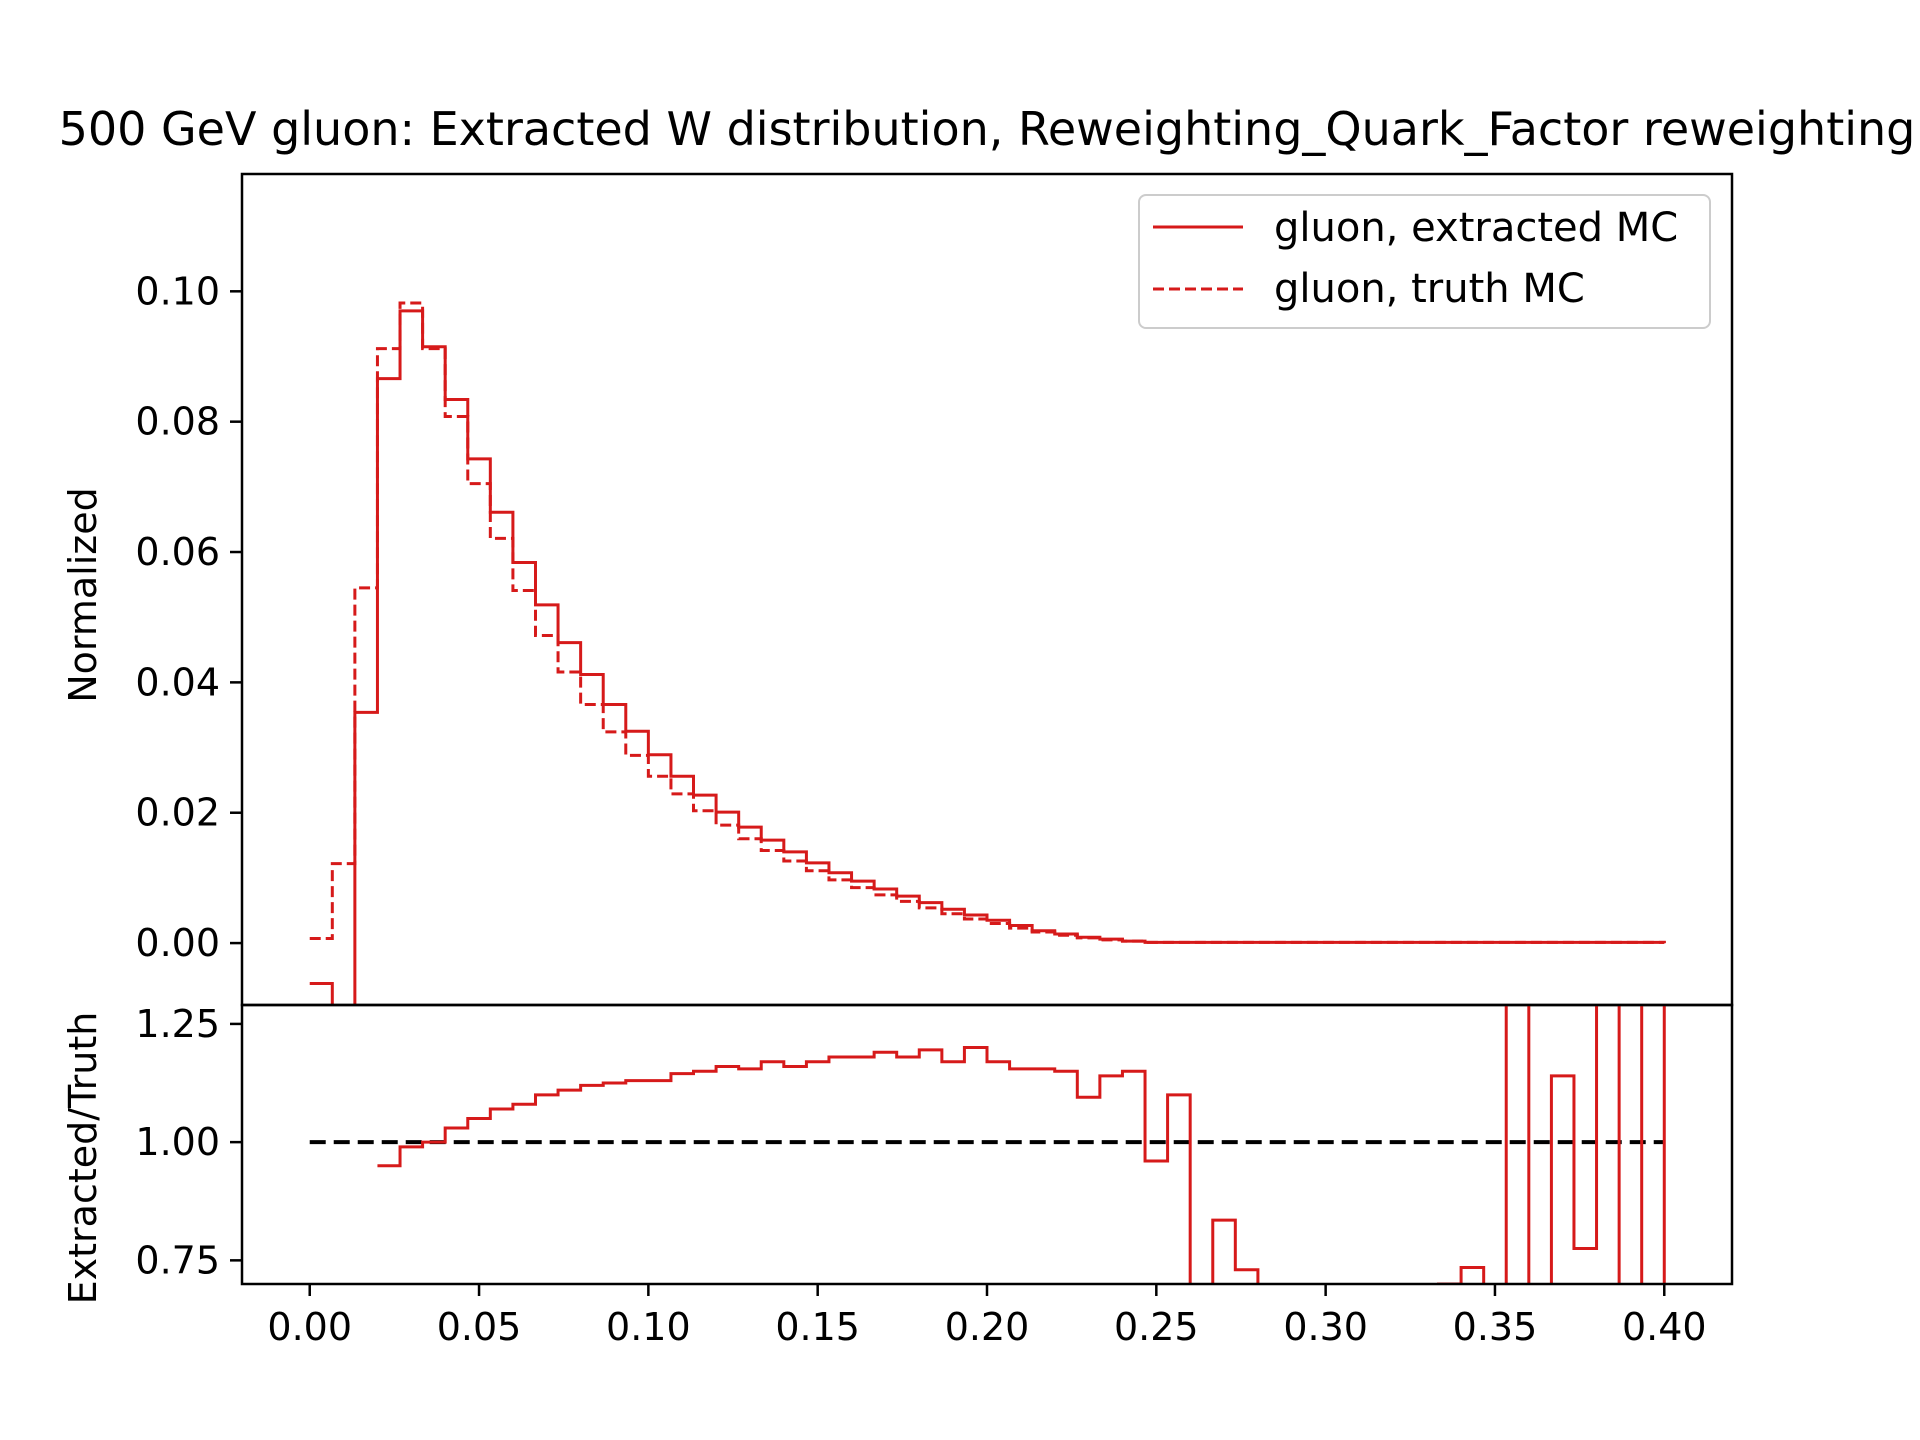 The width and height of the screenshot is (1920, 1440). What do you see at coordinates (479, 1327) in the screenshot?
I see `x-tick-label: 0.05` at bounding box center [479, 1327].